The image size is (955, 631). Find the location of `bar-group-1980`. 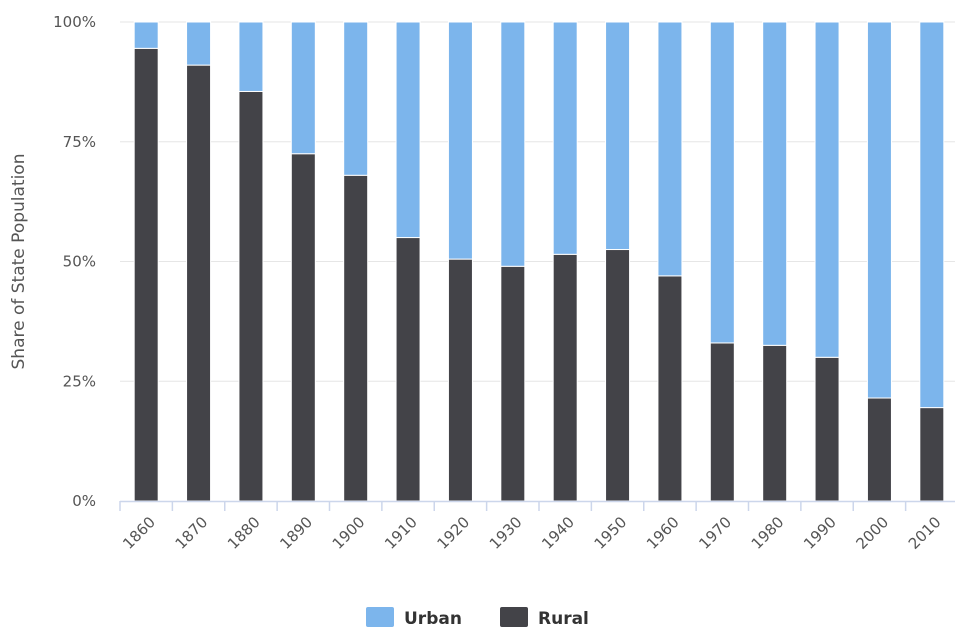

bar-group-1980 is located at coordinates (775, 261).